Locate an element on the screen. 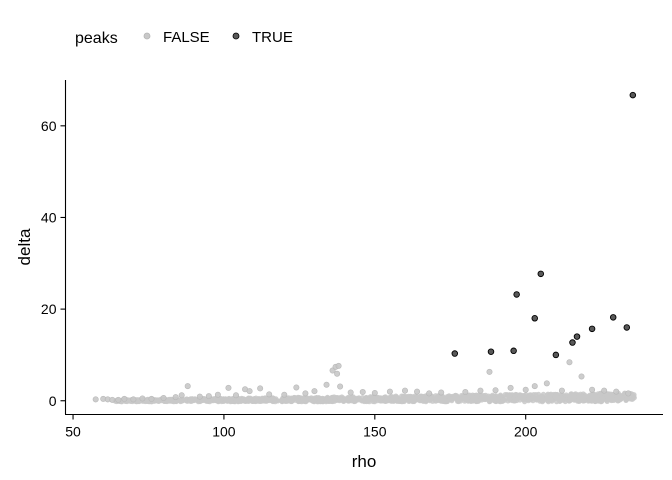 This screenshot has width=672, height=480. x-axis-title: rho is located at coordinates (364, 461).